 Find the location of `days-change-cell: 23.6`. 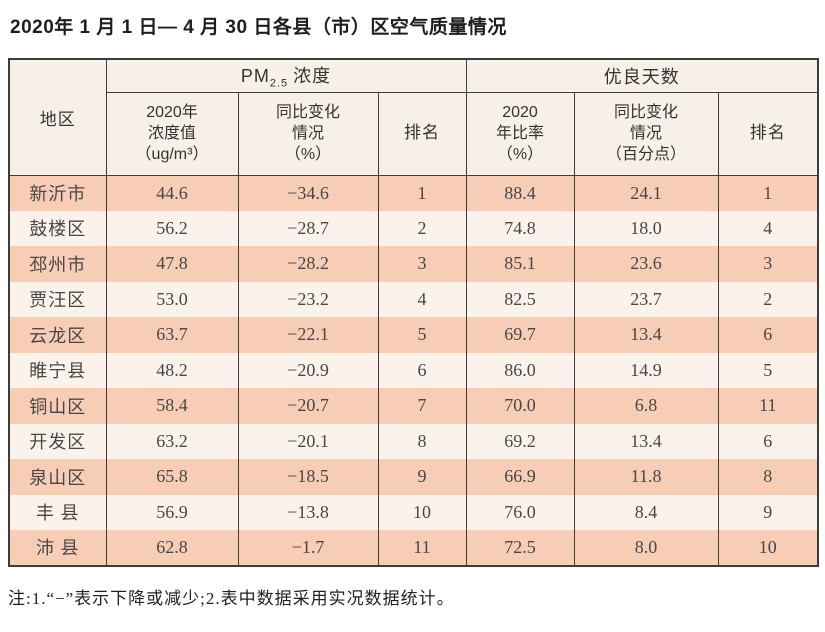

days-change-cell: 23.6 is located at coordinates (646, 264).